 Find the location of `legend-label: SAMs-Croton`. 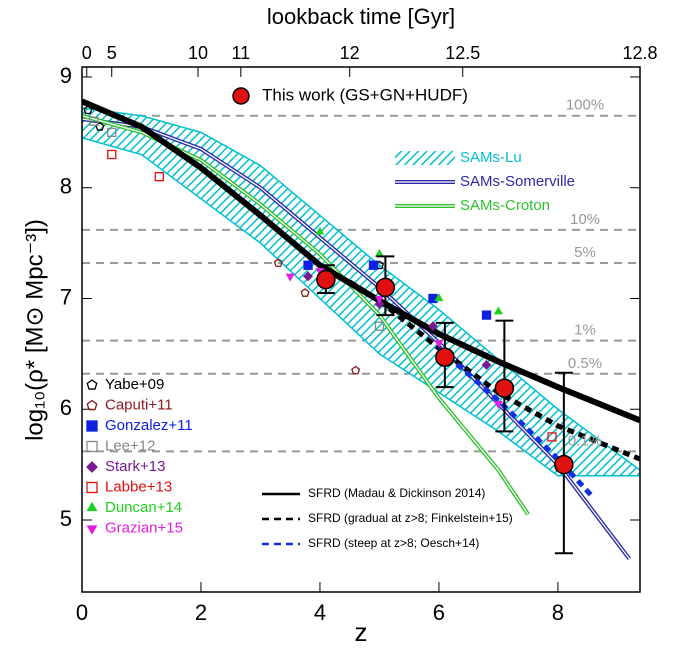

legend-label: SAMs-Croton is located at coordinates (505, 205).